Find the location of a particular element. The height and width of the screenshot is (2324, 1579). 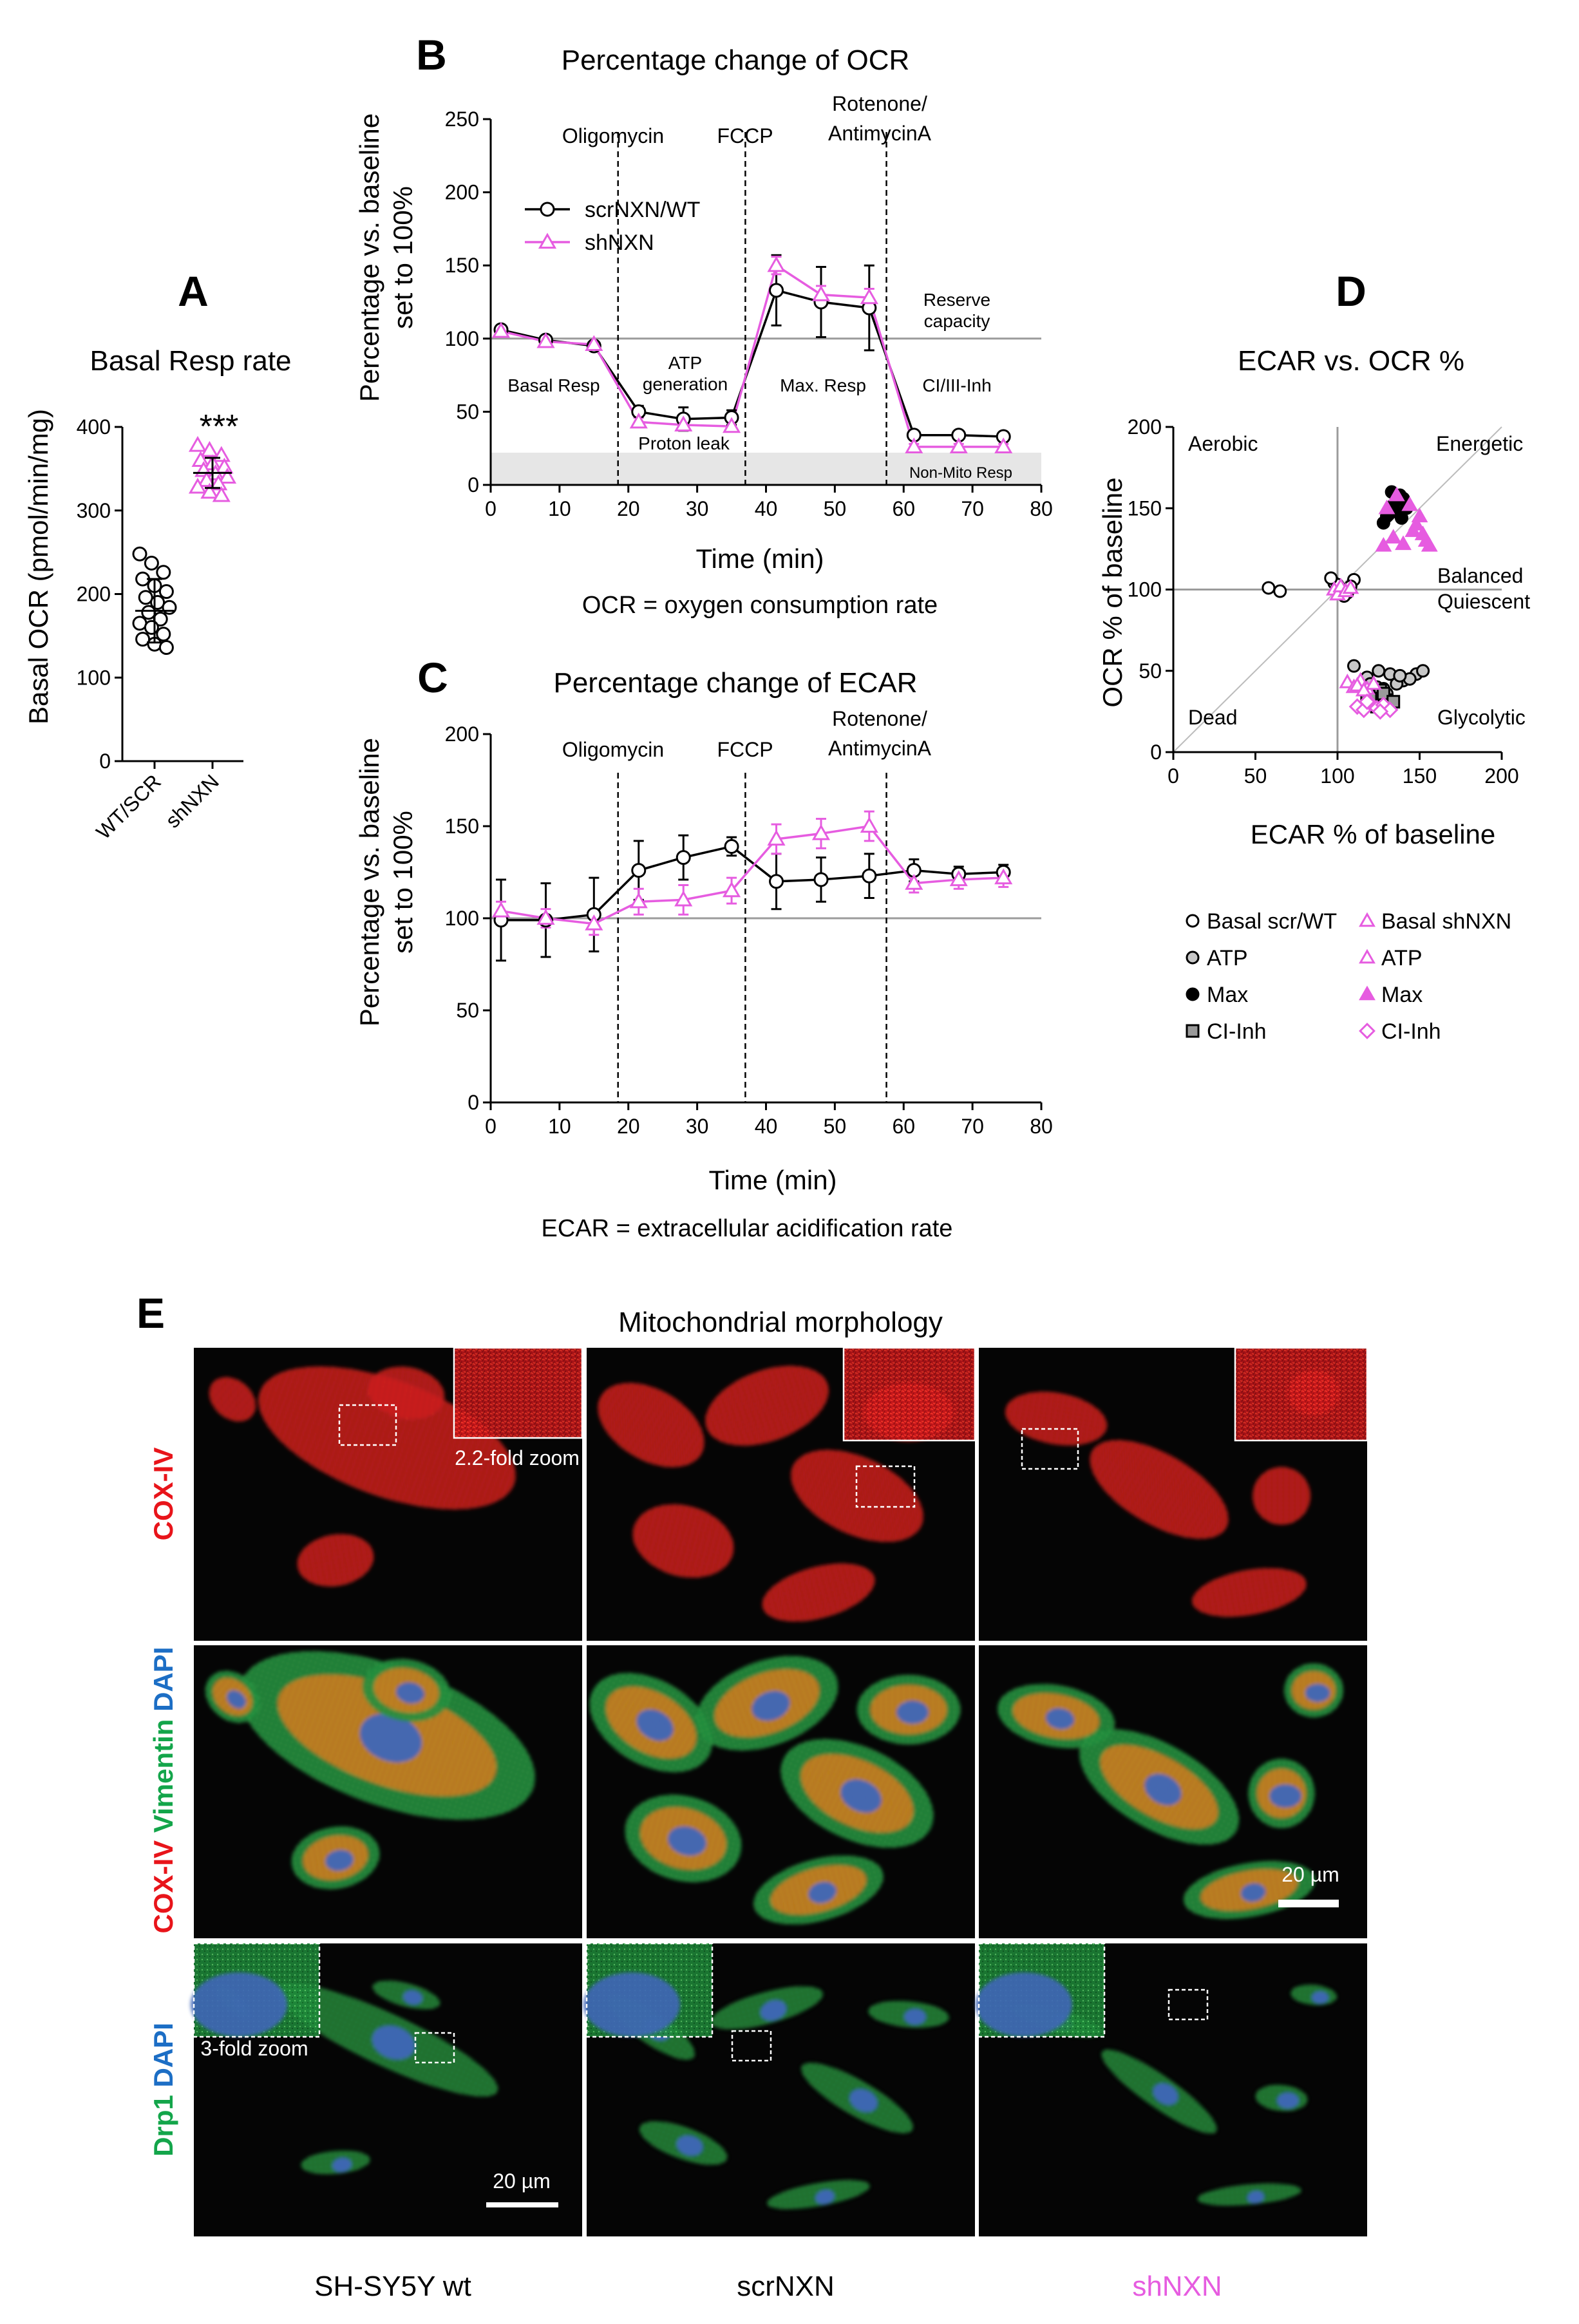

zoom-label-top: 2.2-fold zoom is located at coordinates (517, 1457).